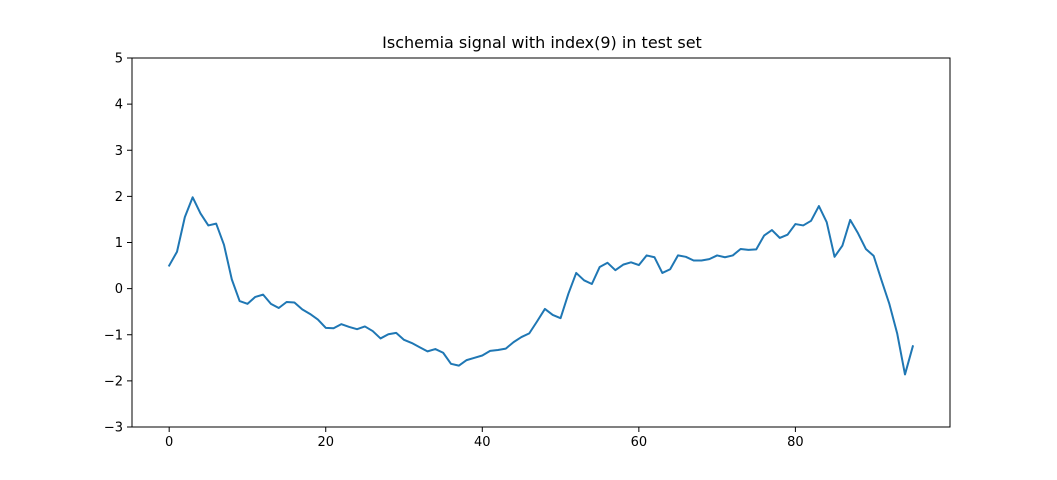 This screenshot has width=1057, height=480. I want to click on y-tick-label: 4, so click(119, 105).